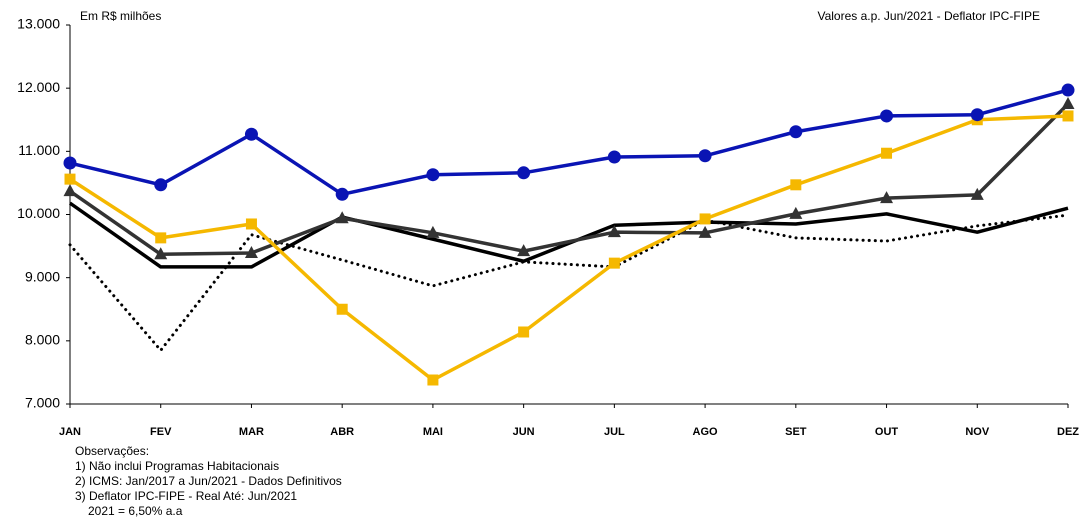  Describe the element at coordinates (38, 24) in the screenshot. I see `y-tick-label: 13.000` at that location.